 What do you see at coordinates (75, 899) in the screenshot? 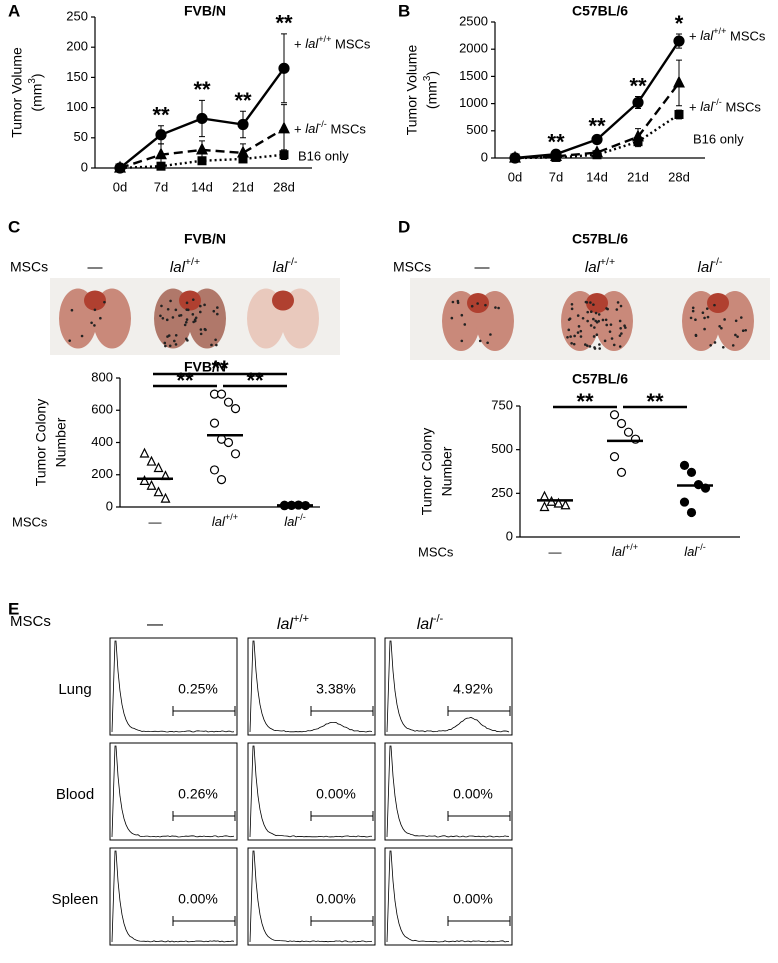
I see `row-label: Spleen` at bounding box center [75, 899].